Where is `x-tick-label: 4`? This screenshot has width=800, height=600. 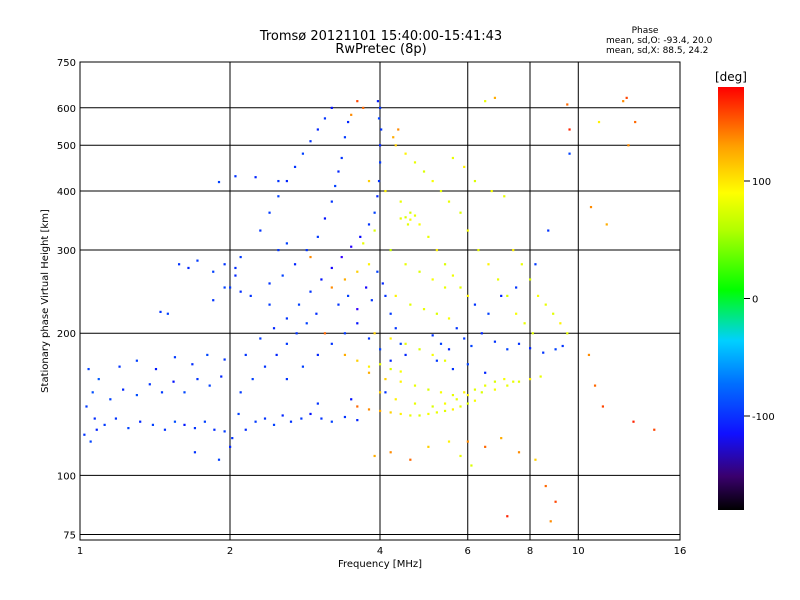 x-tick-label: 4 is located at coordinates (380, 551).